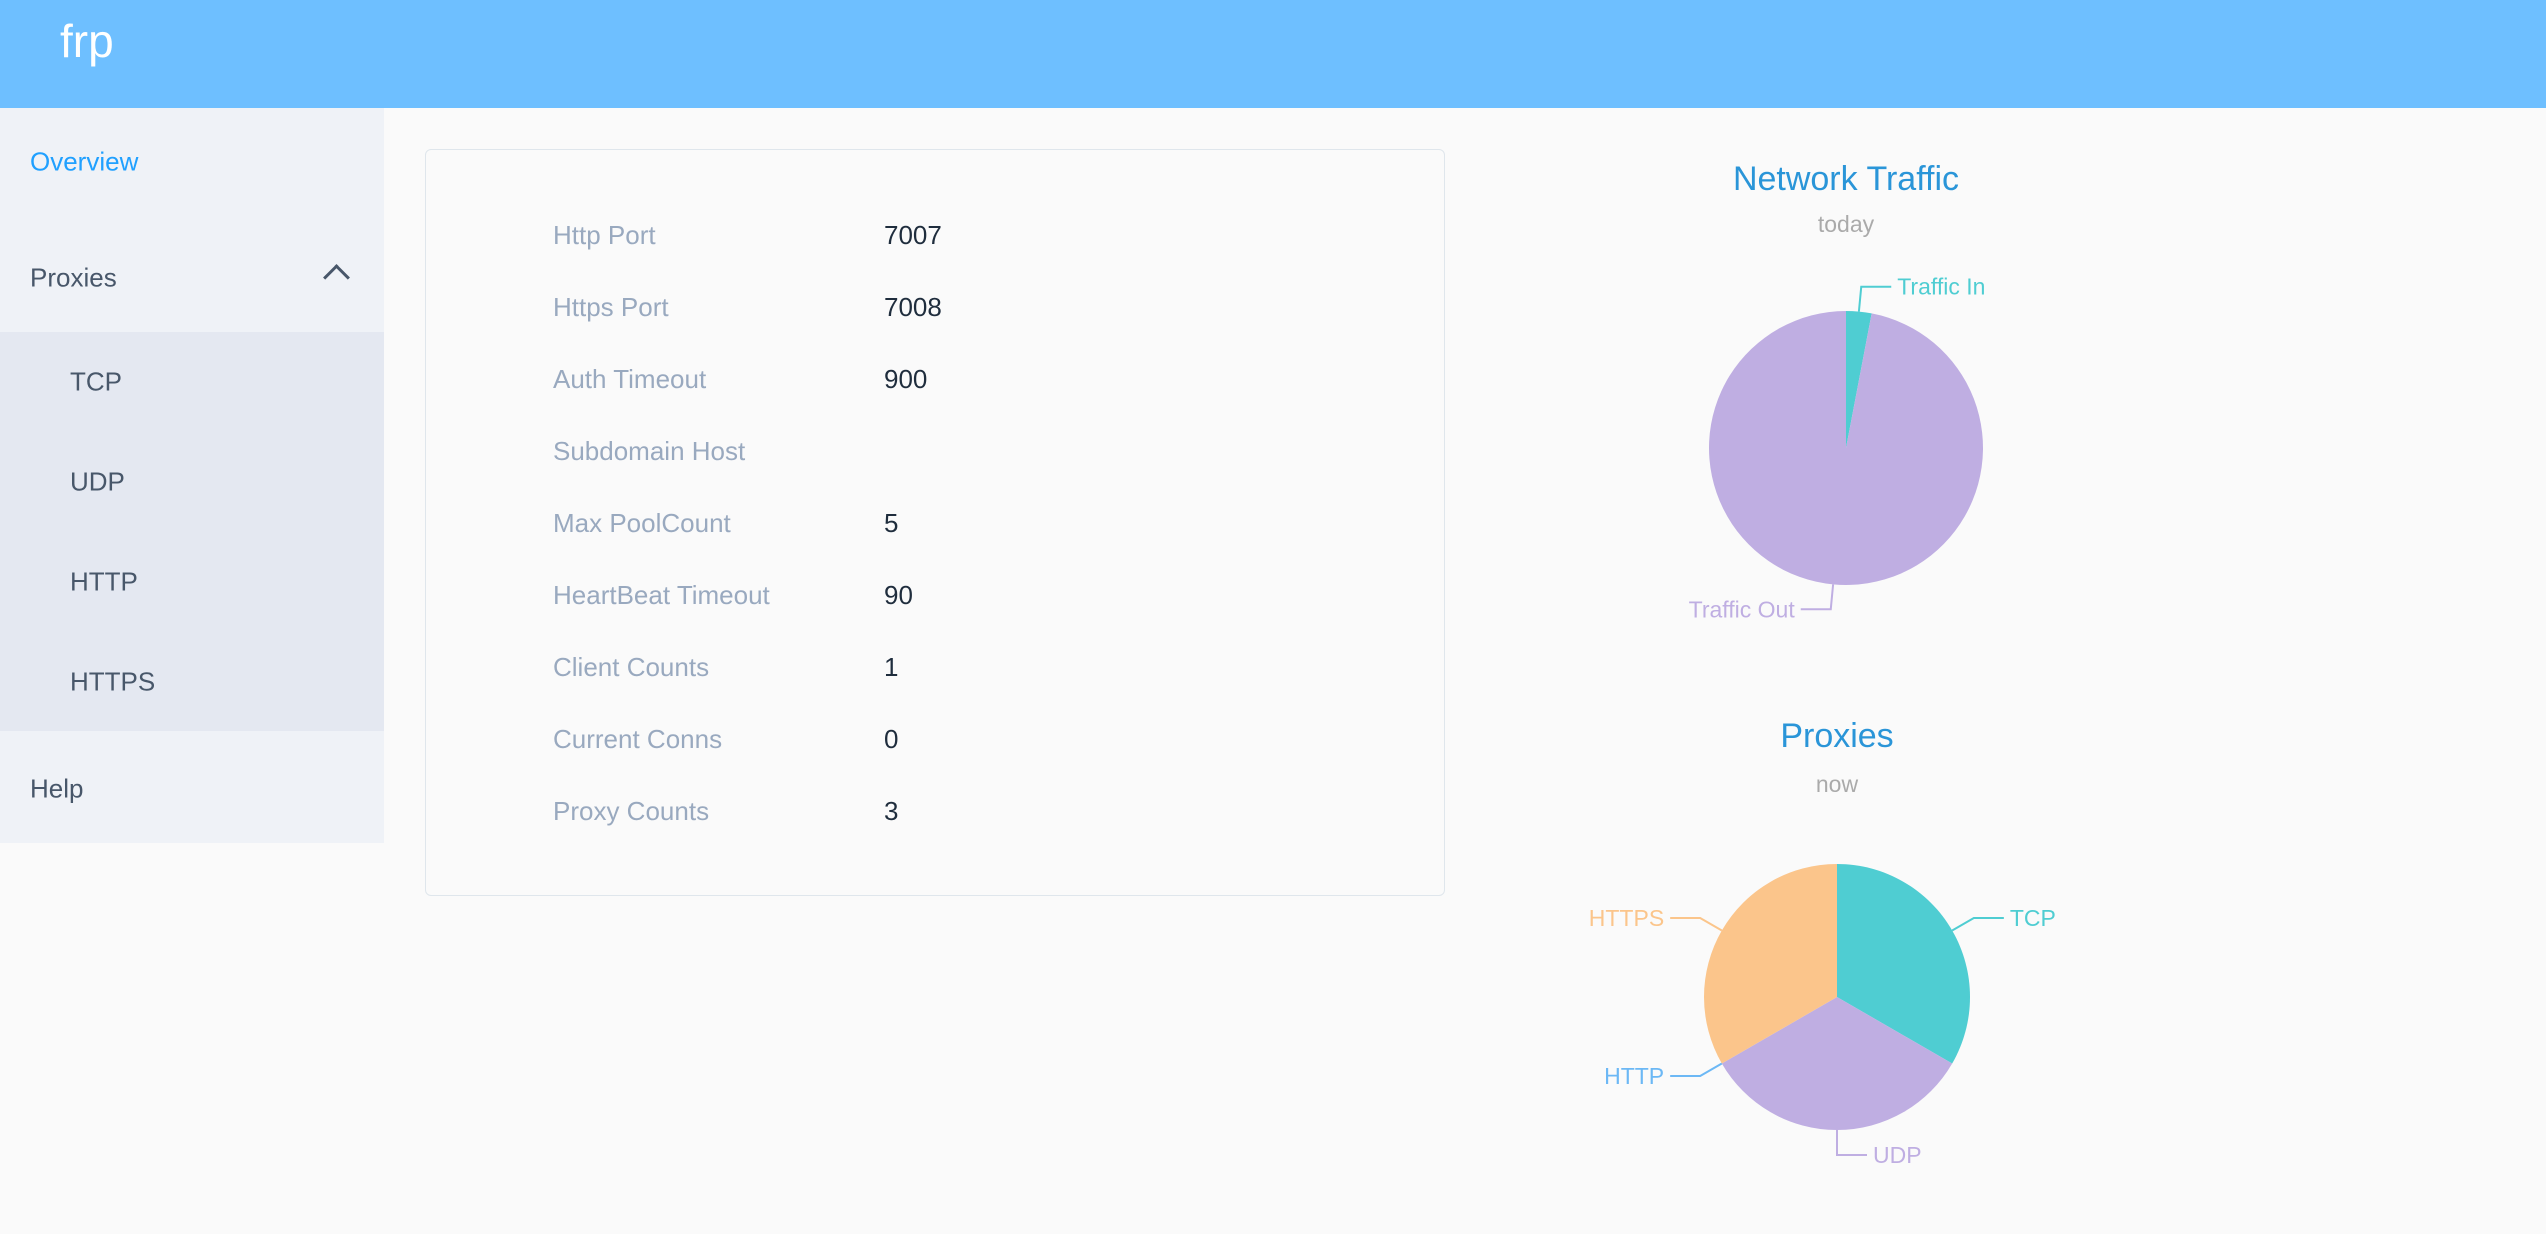 The image size is (2546, 1234). I want to click on sidebar: Overview Proxies TCP UDP HTTP HTTPS Help, so click(192, 475).